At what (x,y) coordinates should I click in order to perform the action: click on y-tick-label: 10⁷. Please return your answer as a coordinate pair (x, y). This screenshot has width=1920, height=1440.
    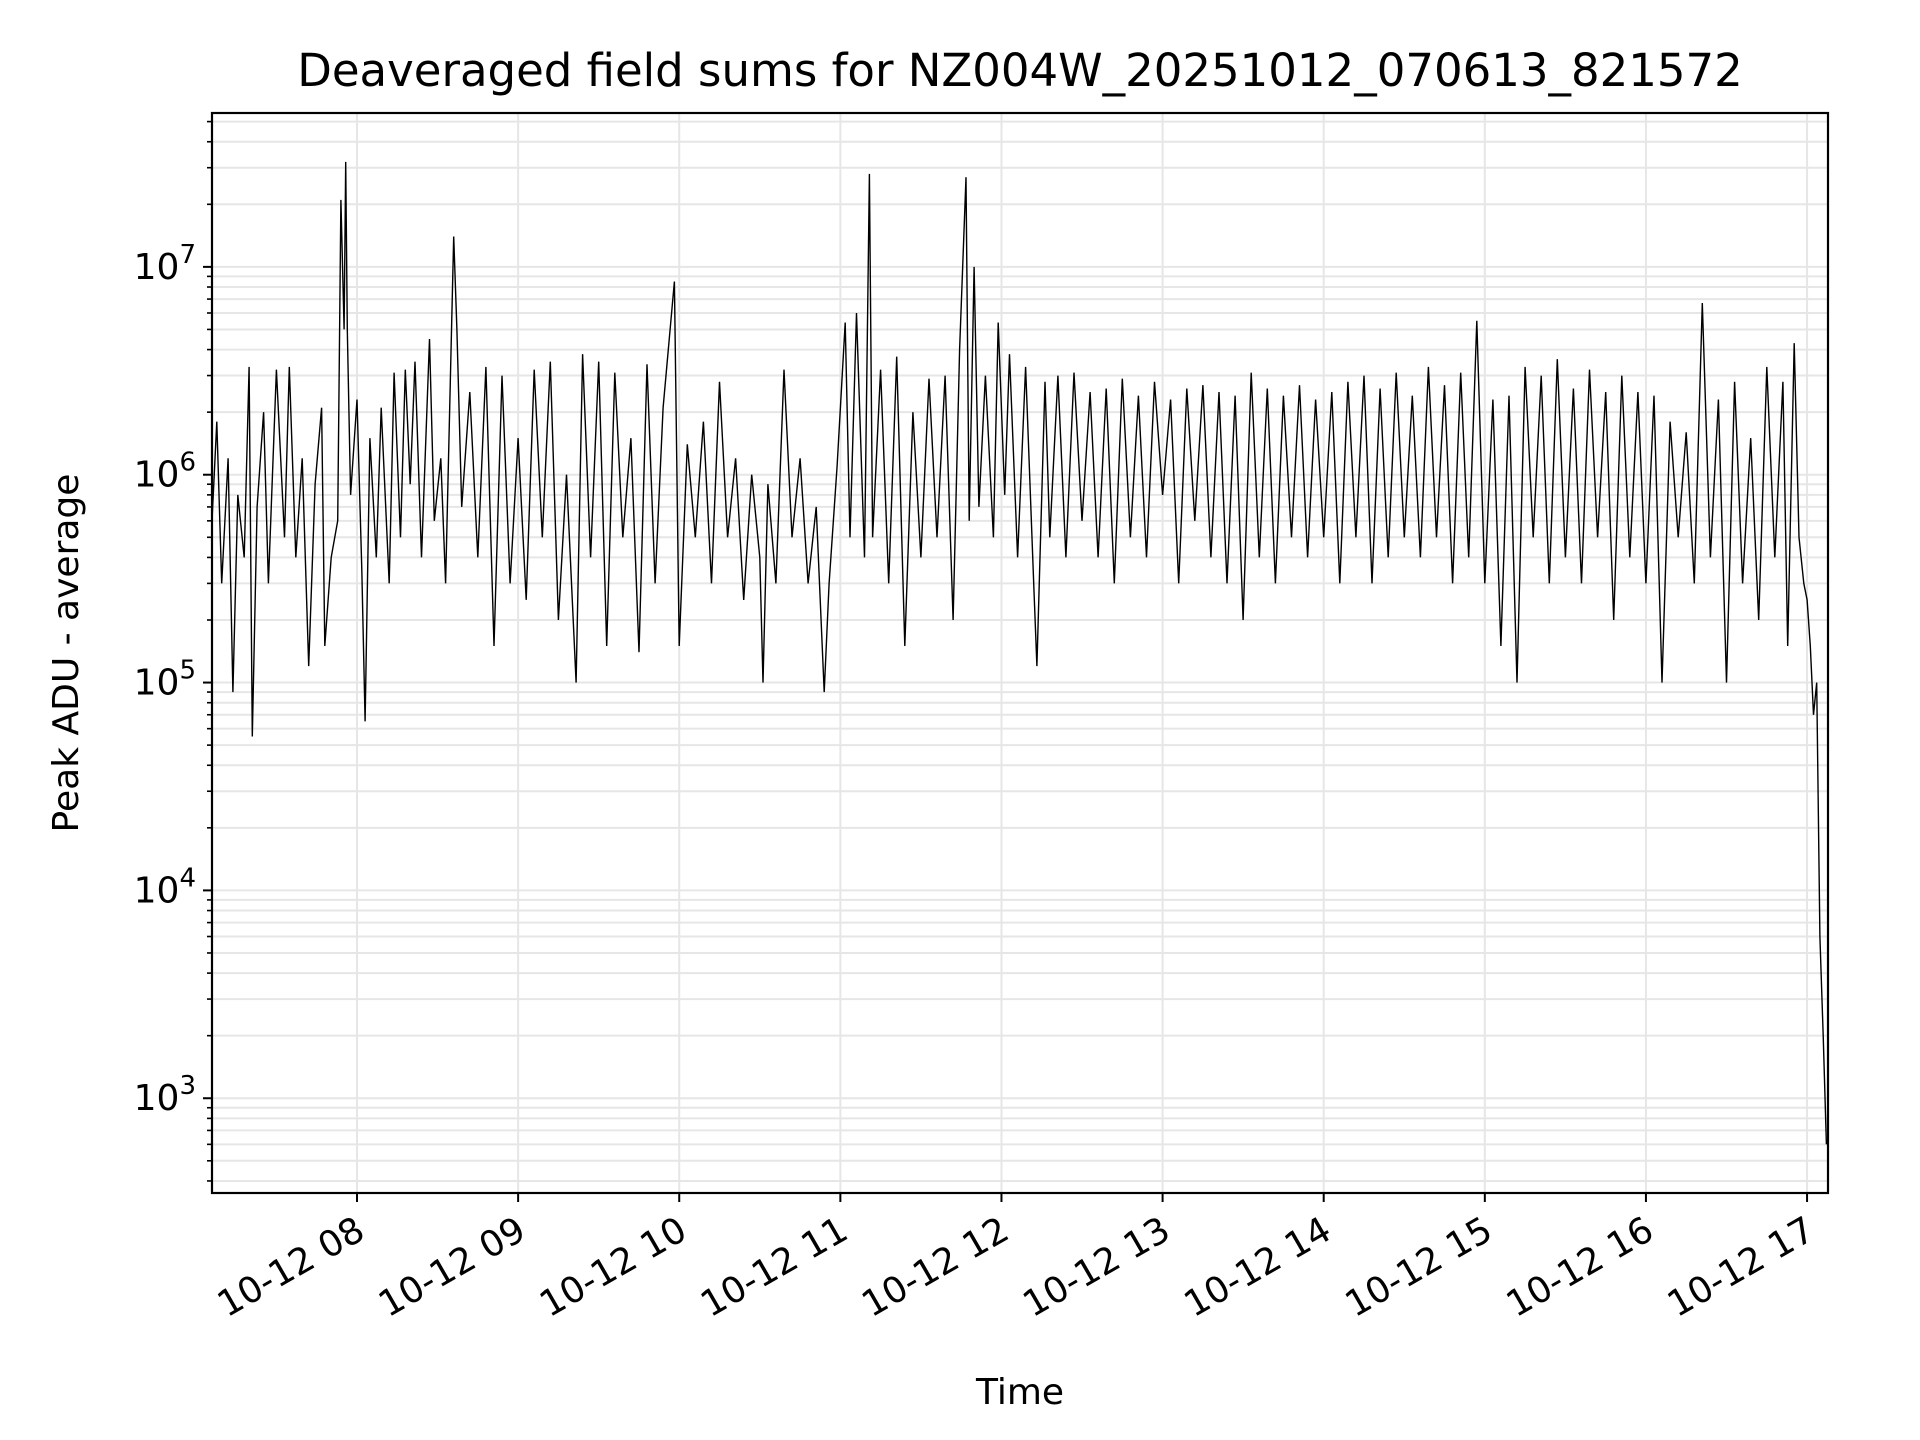
    Looking at the image, I should click on (165, 264).